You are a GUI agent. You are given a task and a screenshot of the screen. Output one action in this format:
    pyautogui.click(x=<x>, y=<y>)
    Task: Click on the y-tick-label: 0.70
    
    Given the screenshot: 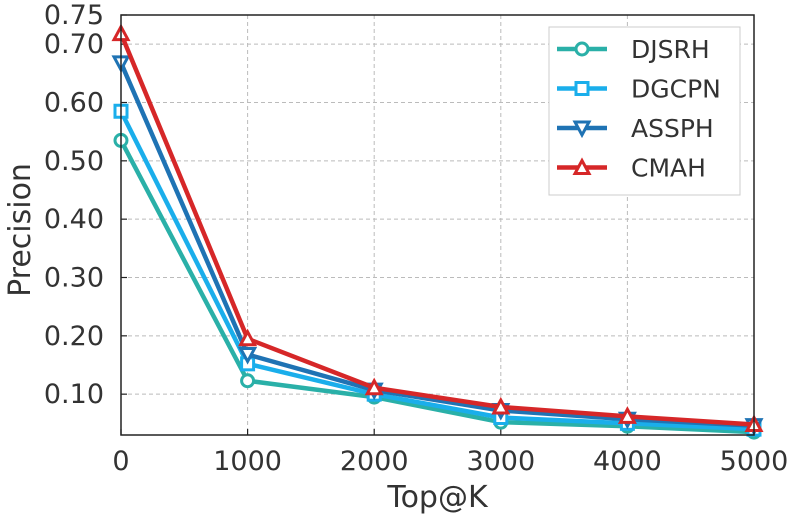 What is the action you would take?
    pyautogui.click(x=74, y=44)
    